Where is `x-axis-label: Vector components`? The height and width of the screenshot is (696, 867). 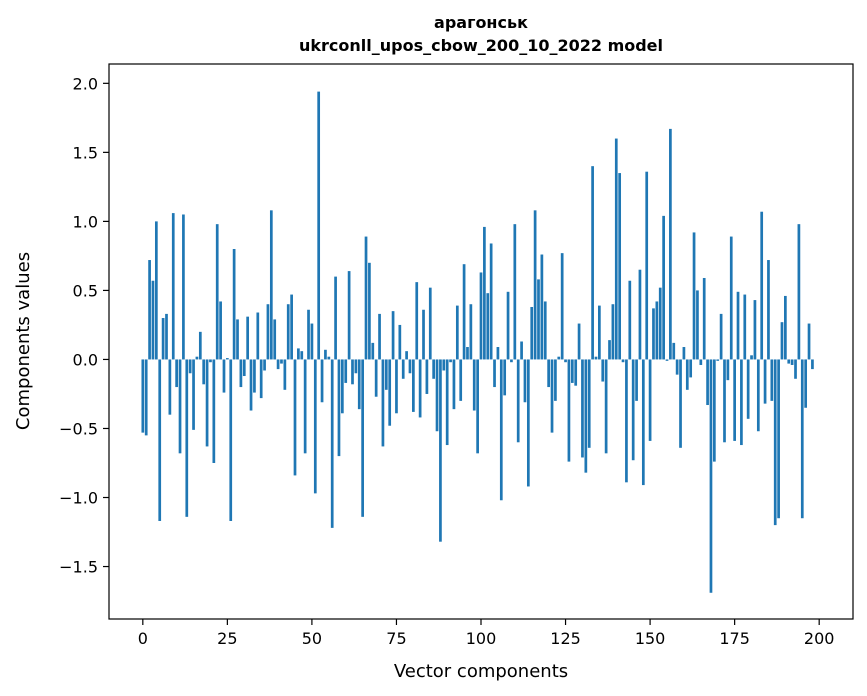 x-axis-label: Vector components is located at coordinates (481, 671).